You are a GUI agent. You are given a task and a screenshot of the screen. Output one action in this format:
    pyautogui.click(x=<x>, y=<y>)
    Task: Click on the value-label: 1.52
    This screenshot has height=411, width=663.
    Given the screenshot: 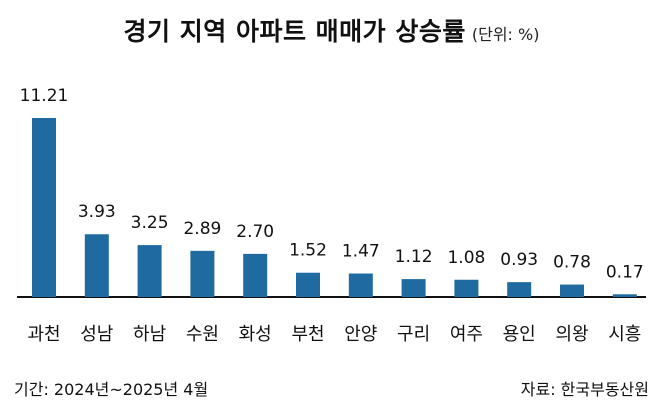 What is the action you would take?
    pyautogui.click(x=308, y=251)
    